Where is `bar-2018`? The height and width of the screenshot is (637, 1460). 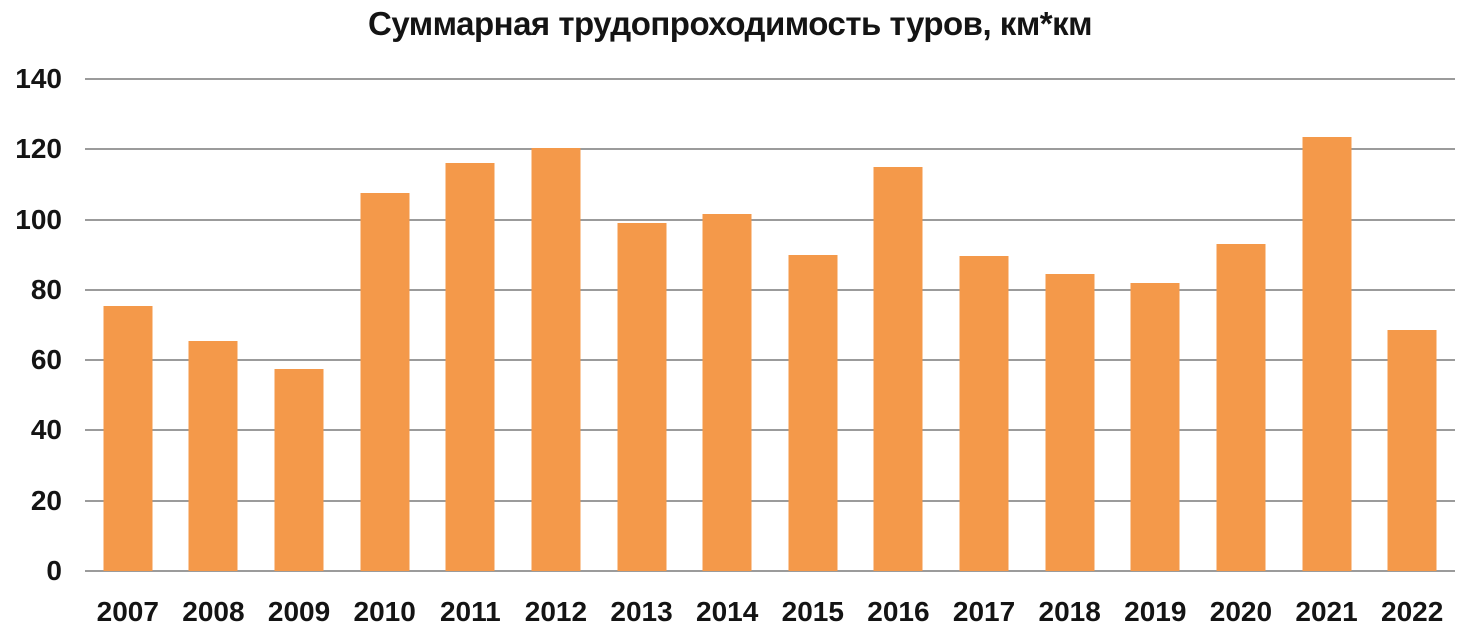
bar-2018 is located at coordinates (1070, 422).